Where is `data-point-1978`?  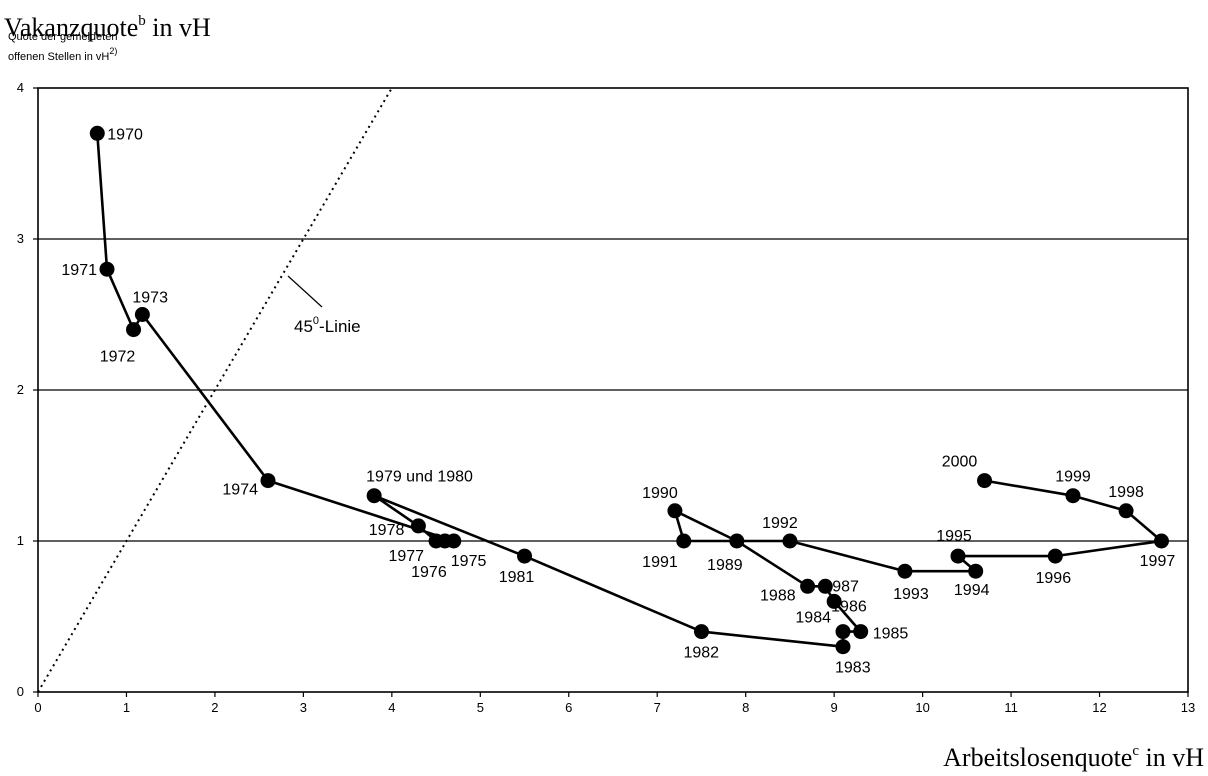 data-point-1978 is located at coordinates (418, 526).